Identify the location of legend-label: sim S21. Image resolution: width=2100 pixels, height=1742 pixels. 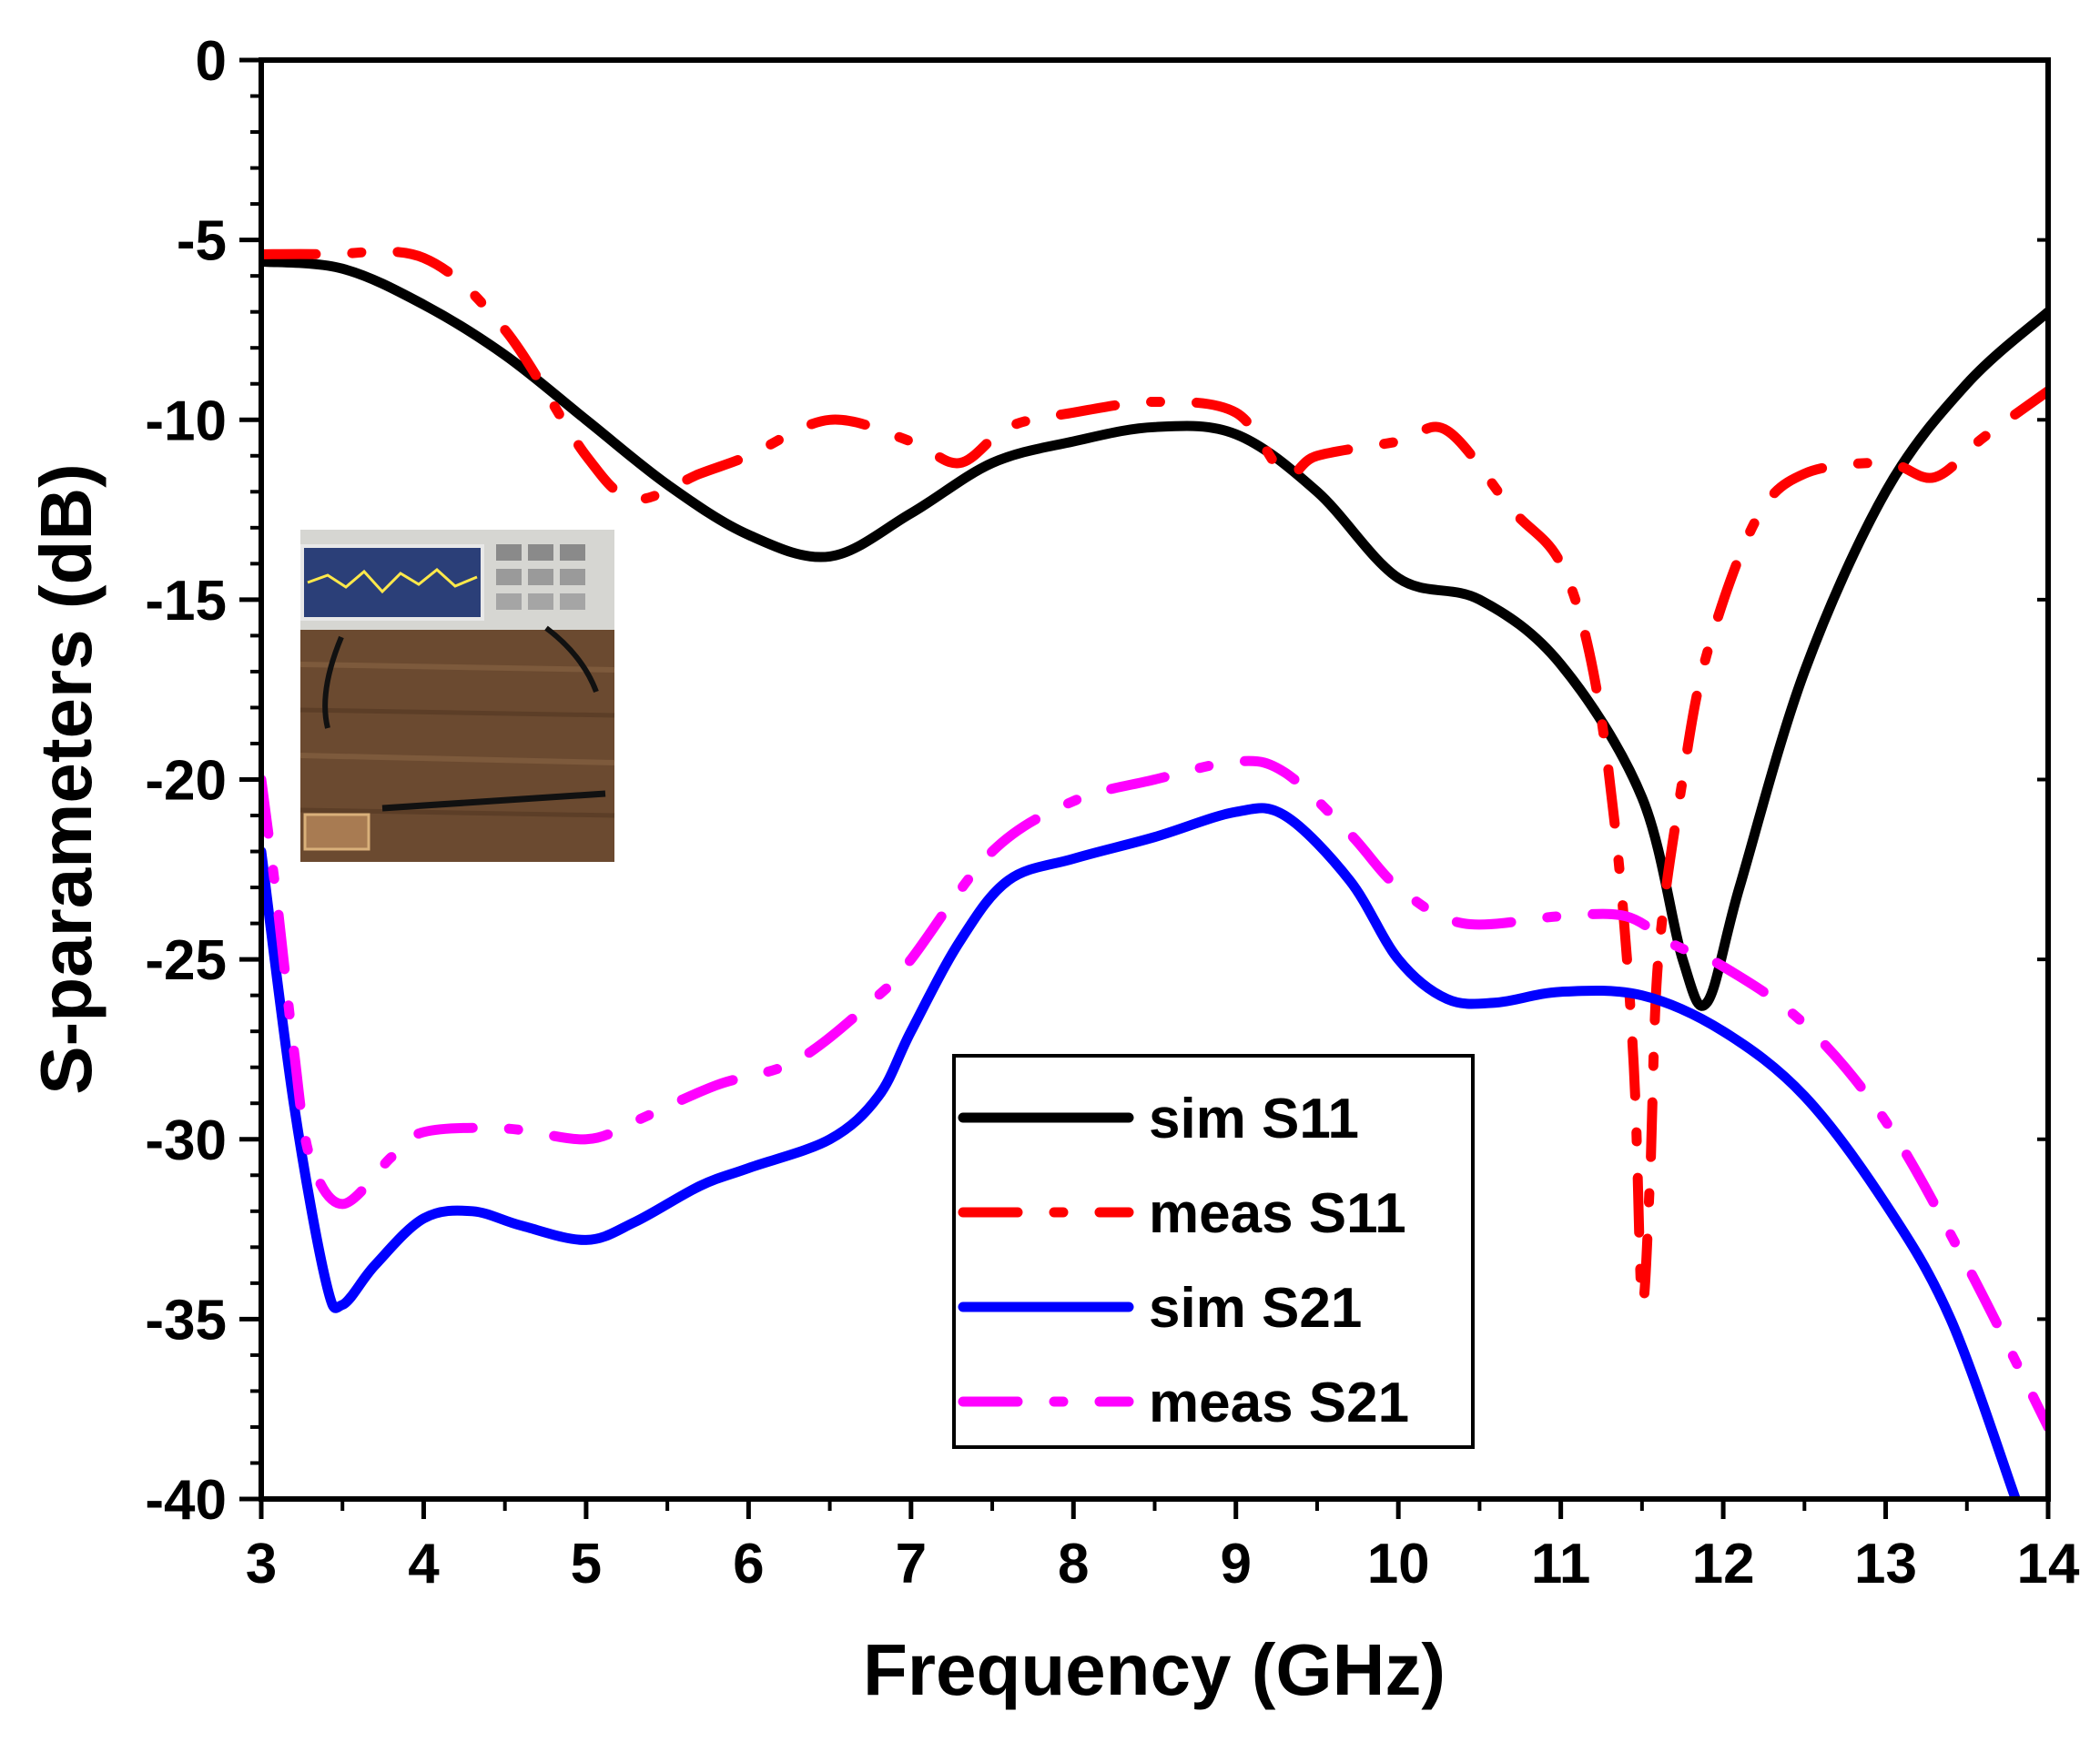
(1255, 1309).